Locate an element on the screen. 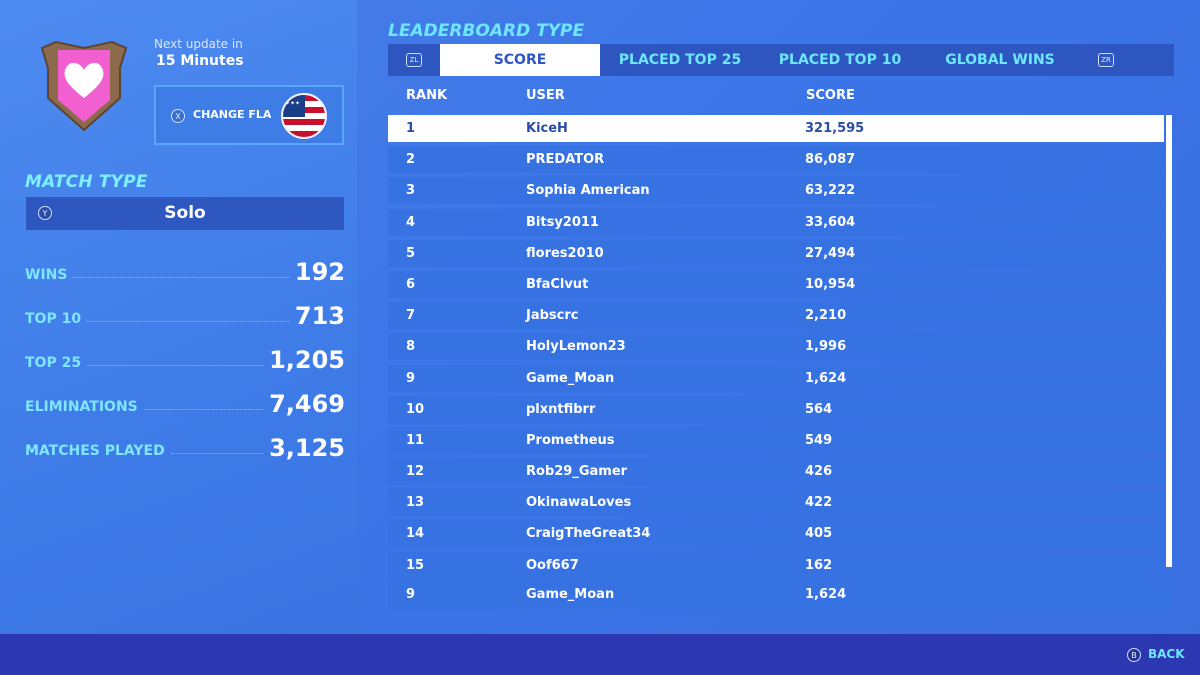  table-row: 3 Sophia American 63,222 is located at coordinates (776, 191).